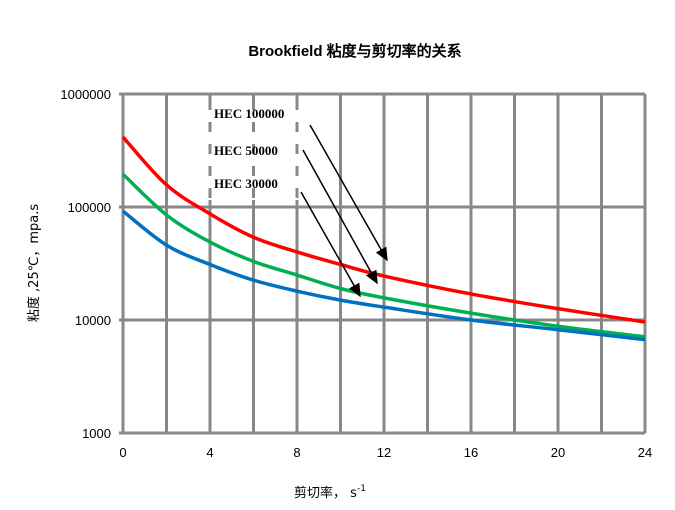  What do you see at coordinates (85, 94) in the screenshot?
I see `y-tick-label: 1000000` at bounding box center [85, 94].